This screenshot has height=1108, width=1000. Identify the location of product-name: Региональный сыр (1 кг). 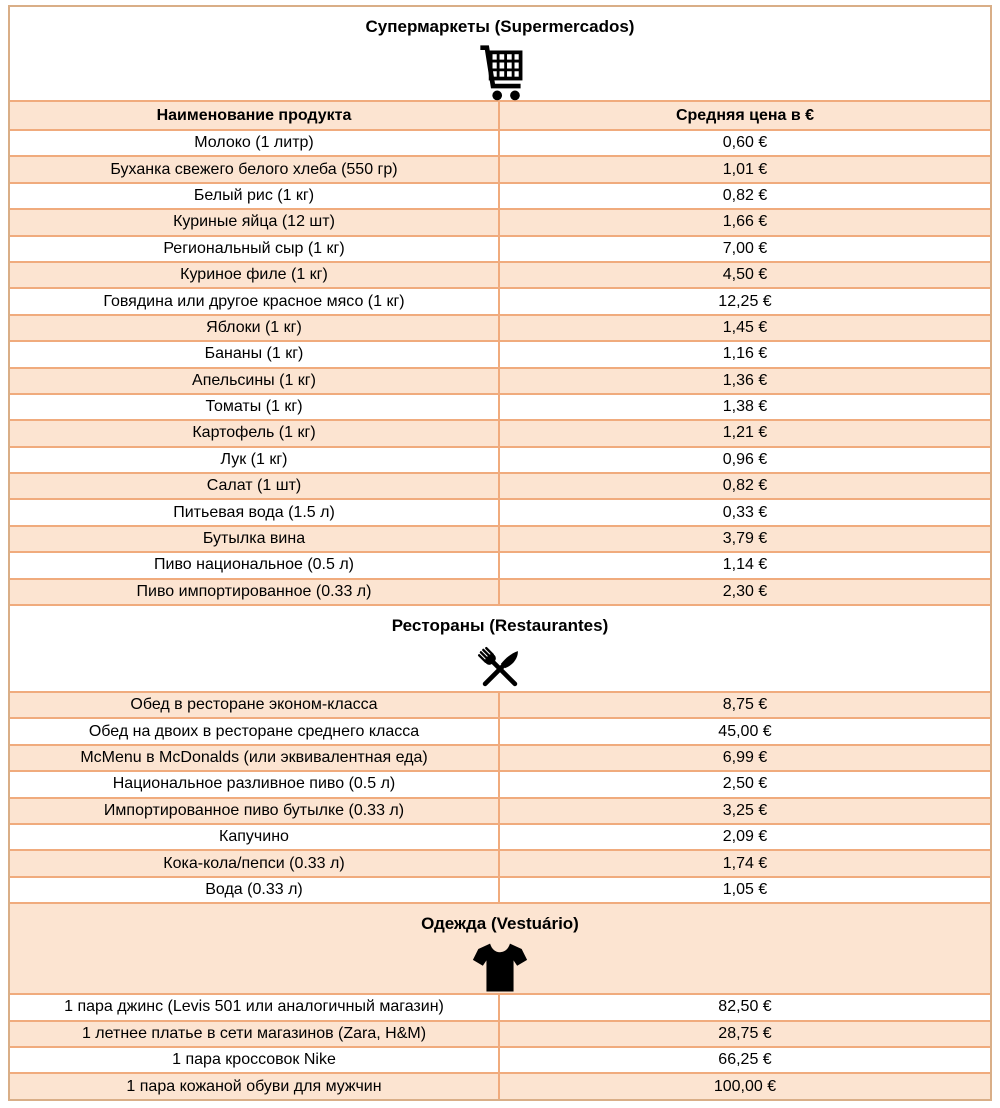
(255, 248).